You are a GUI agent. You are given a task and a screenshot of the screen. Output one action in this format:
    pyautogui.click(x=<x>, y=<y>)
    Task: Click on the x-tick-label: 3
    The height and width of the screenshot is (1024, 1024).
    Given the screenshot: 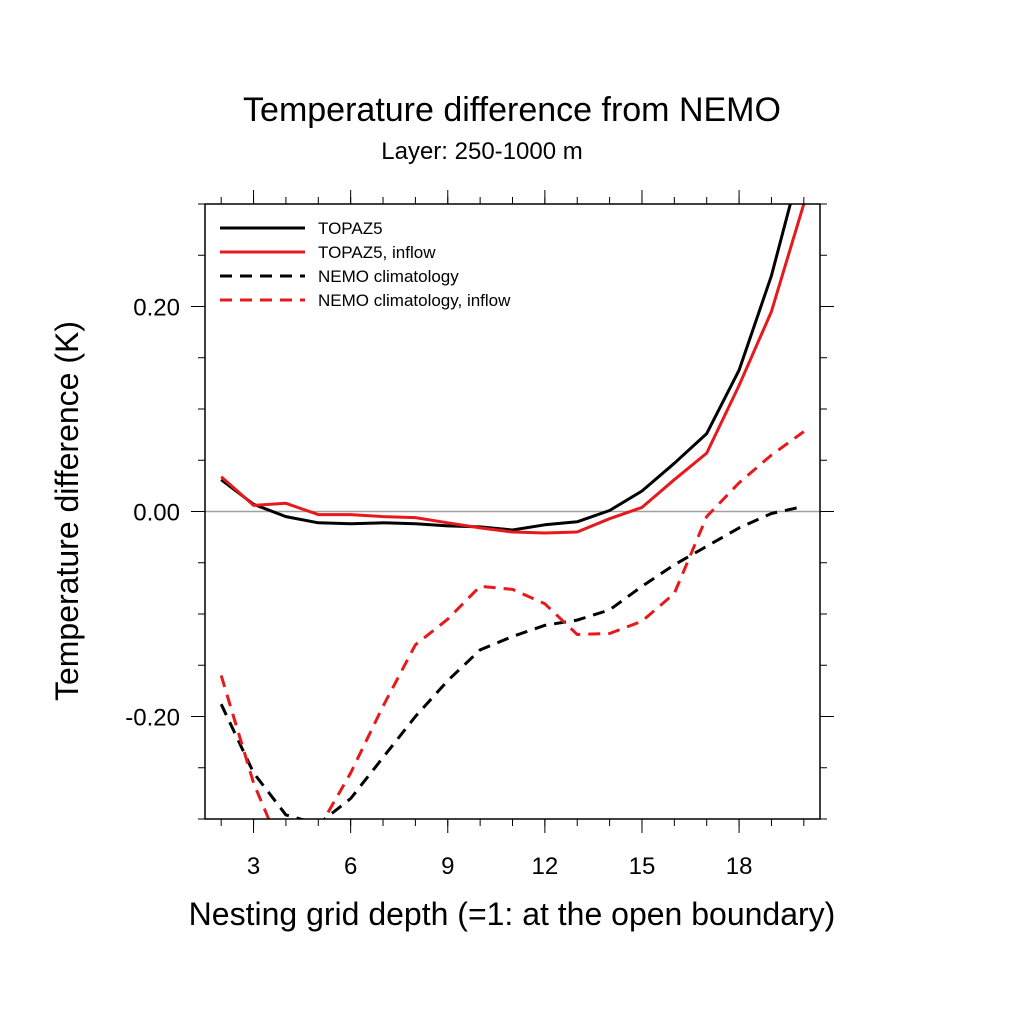 What is the action you would take?
    pyautogui.click(x=253, y=866)
    